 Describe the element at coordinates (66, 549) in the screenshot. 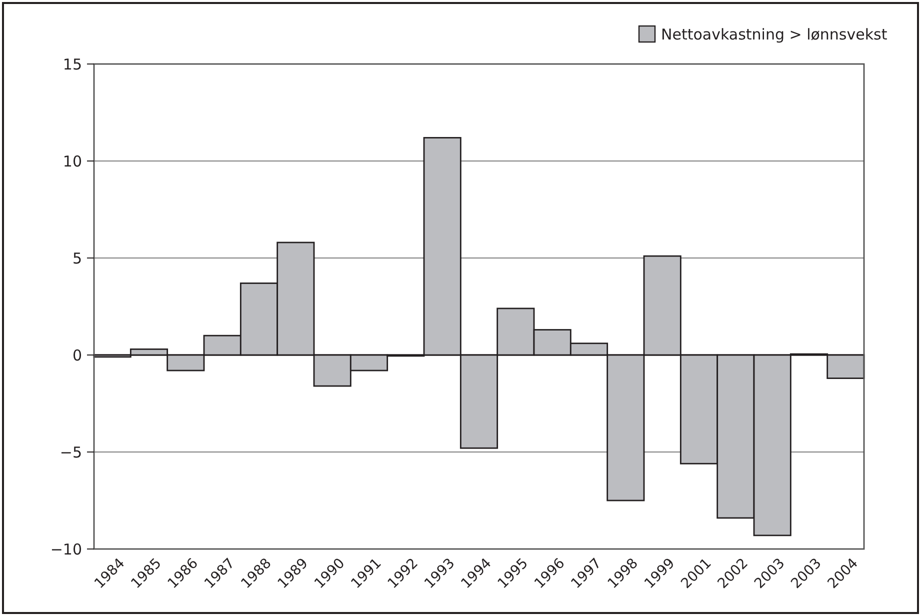

I see `y-tick-label: −10` at that location.